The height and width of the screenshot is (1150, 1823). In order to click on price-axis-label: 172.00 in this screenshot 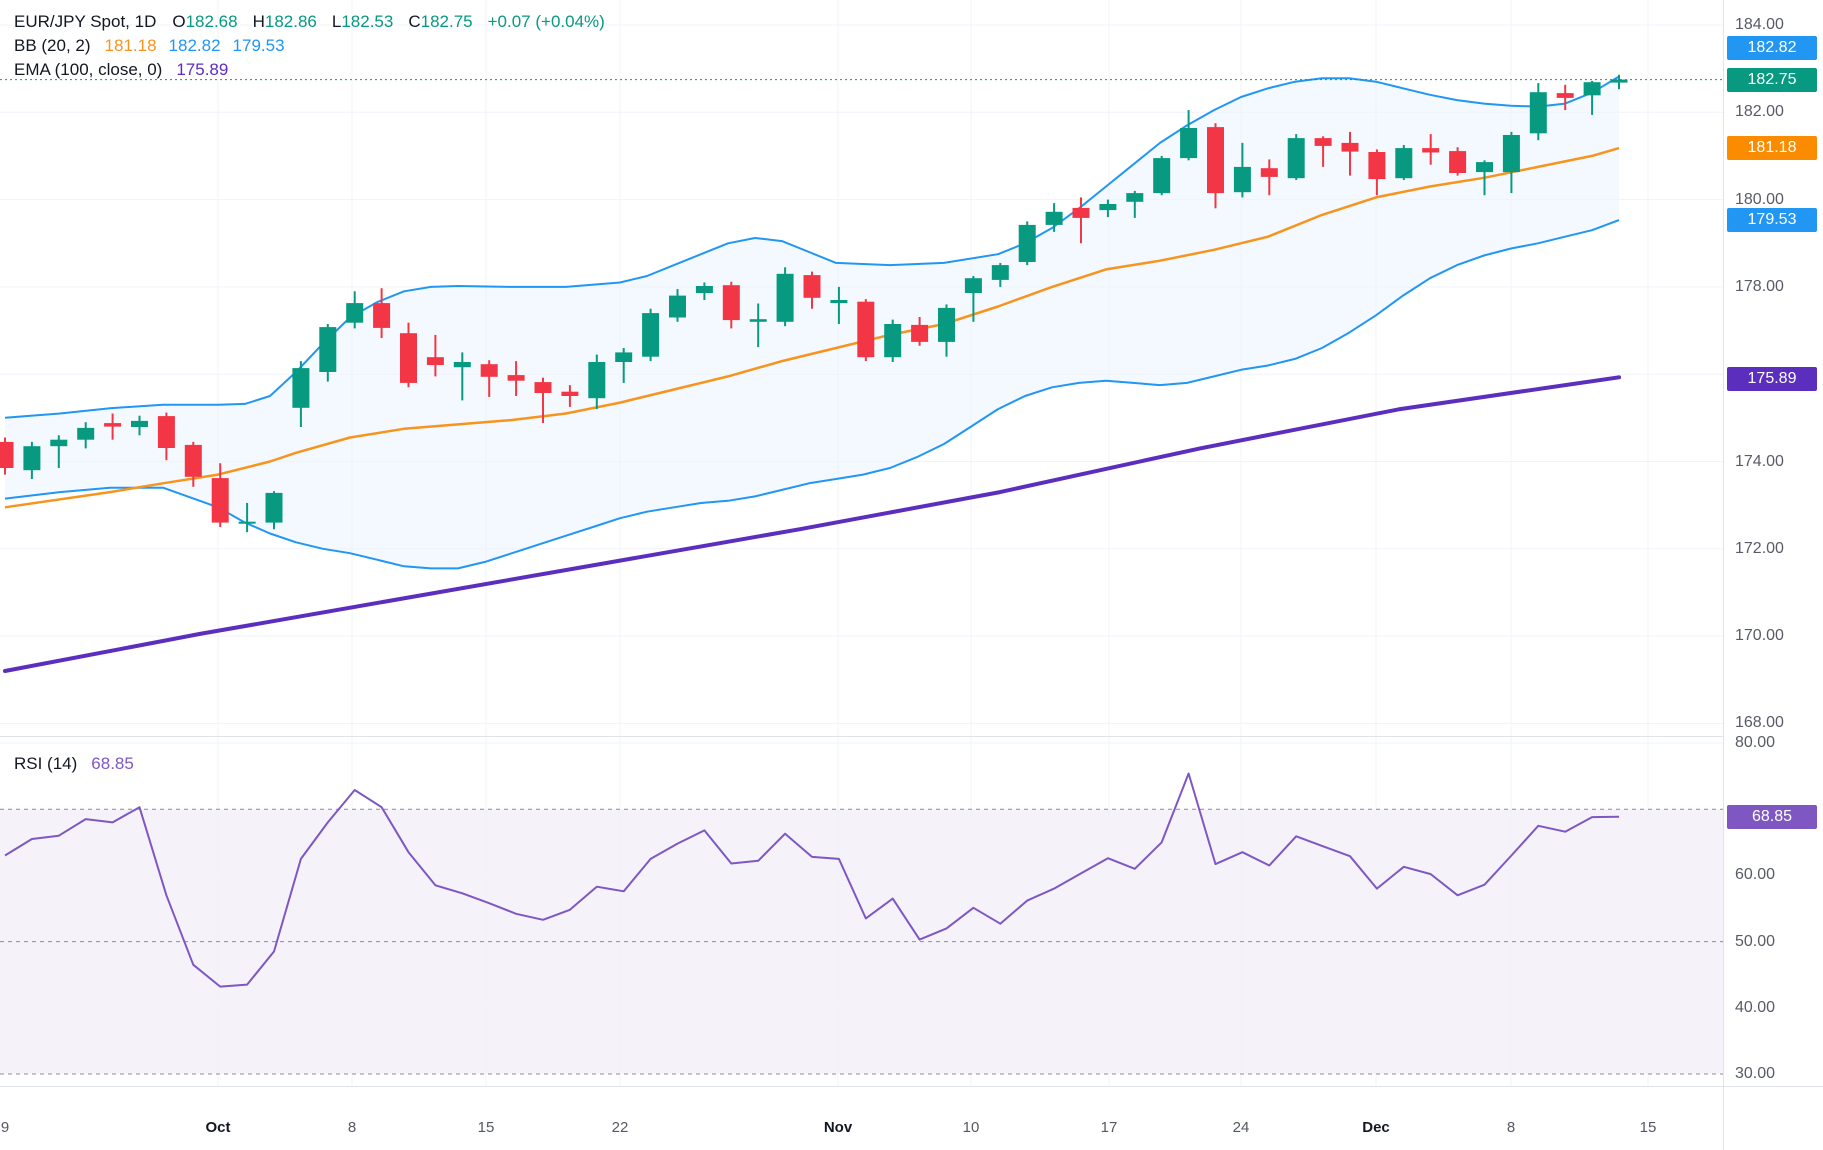, I will do `click(1759, 548)`.